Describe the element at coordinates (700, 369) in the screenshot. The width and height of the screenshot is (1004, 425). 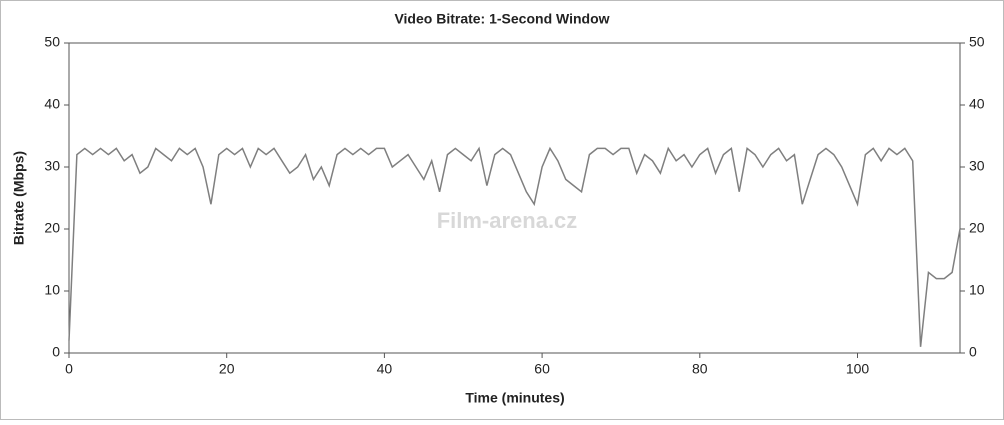
I see `x-tick-label: 80` at that location.